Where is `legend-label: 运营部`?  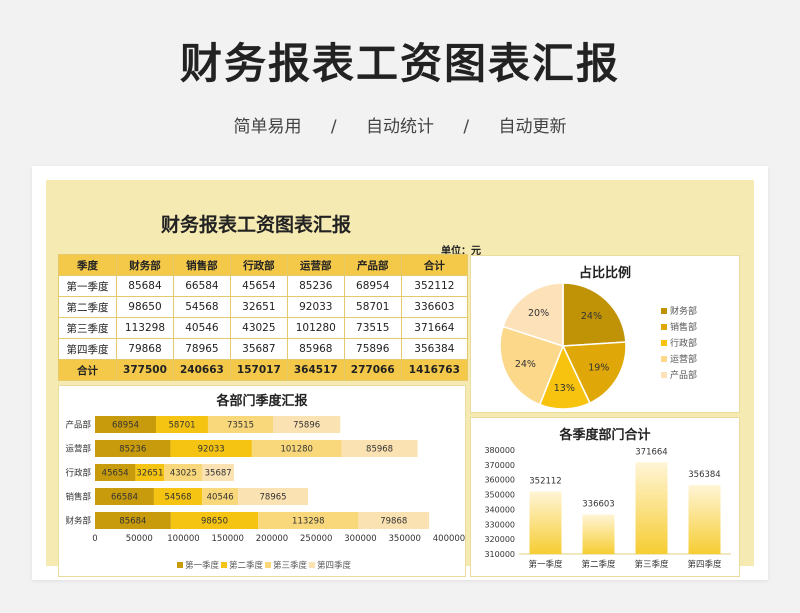 legend-label: 运营部 is located at coordinates (683, 359).